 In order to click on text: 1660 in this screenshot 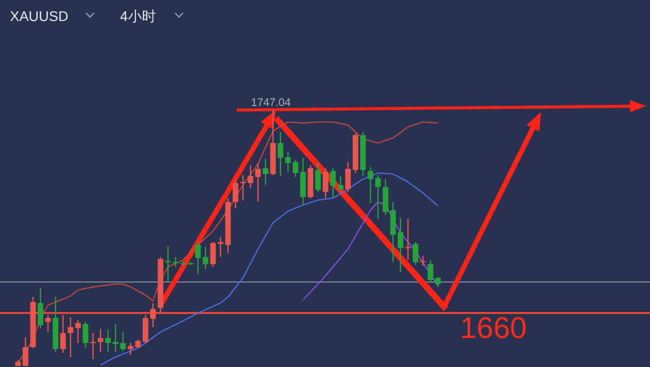, I will do `click(493, 329)`.